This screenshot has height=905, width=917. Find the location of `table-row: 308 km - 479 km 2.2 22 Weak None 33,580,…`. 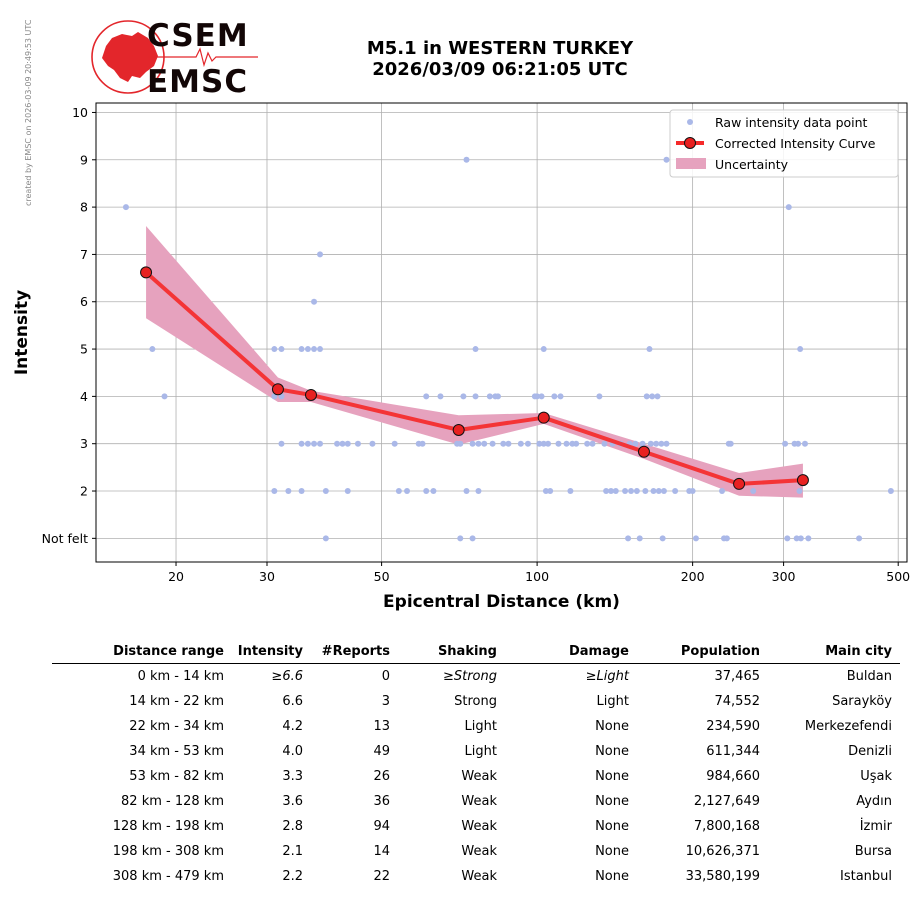

table-row: 308 km - 479 km 2.2 22 Weak None 33,580,… is located at coordinates (476, 876).